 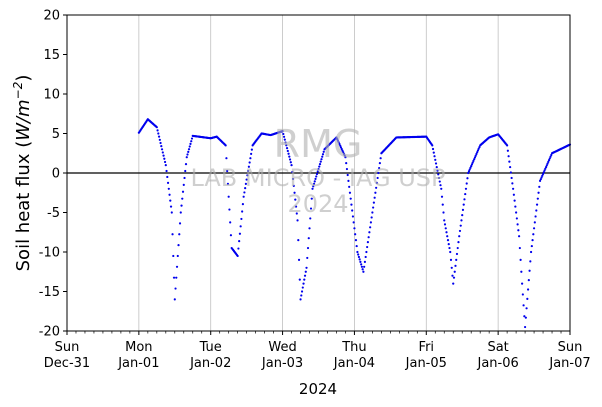 I want to click on watermark-line-3: 2024, so click(x=317, y=204).